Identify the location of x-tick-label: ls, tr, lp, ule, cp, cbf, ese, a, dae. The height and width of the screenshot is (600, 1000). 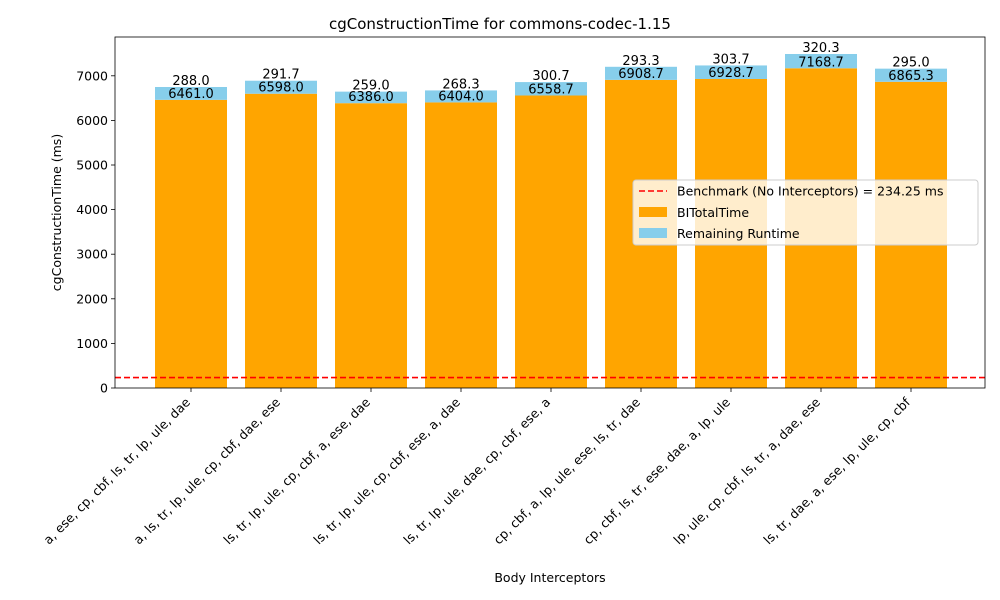
(386, 470).